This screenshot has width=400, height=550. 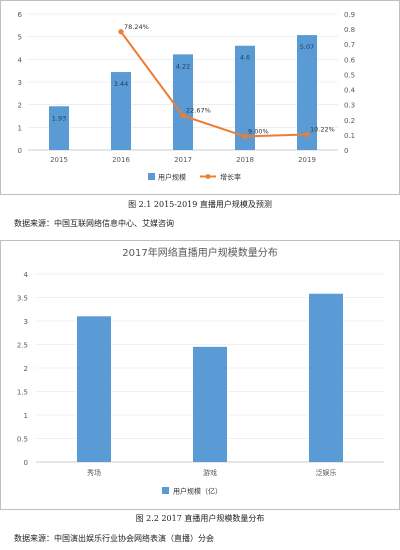 I want to click on chart-title: 2017年网络直播用户规模数量分布, so click(x=199, y=252).